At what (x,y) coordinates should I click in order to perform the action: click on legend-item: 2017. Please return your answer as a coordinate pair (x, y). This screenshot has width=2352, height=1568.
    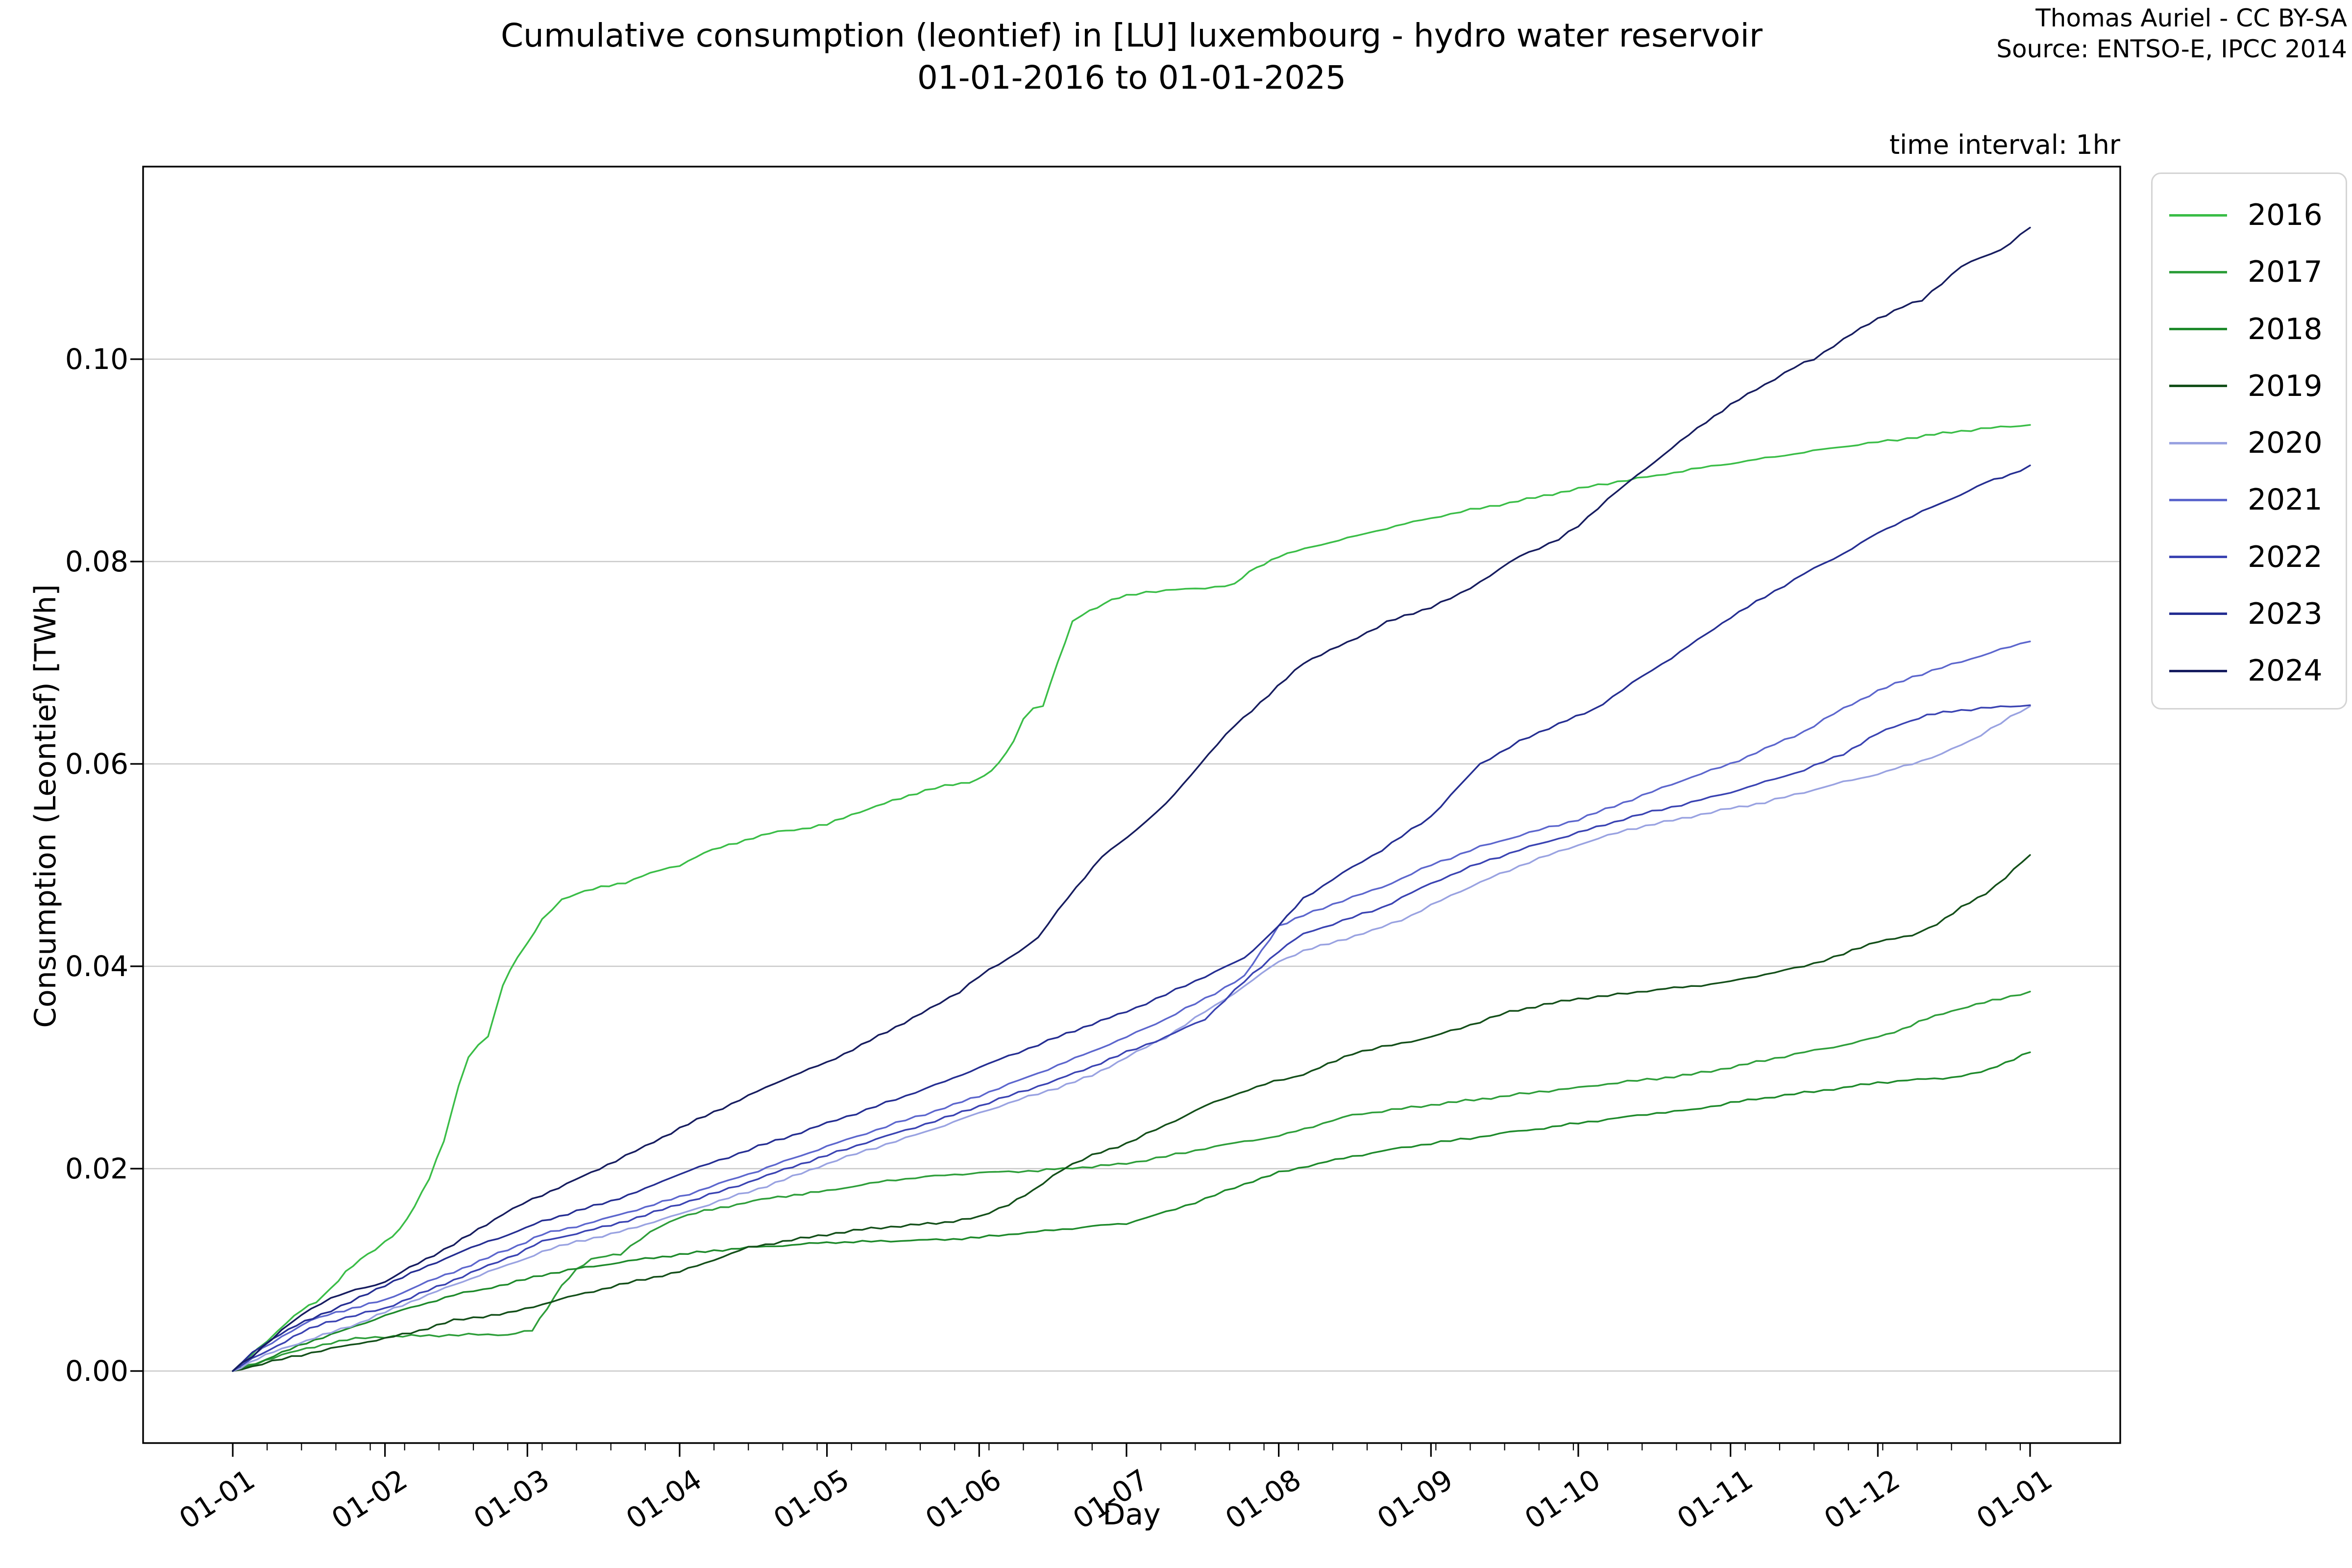
    Looking at the image, I should click on (2250, 271).